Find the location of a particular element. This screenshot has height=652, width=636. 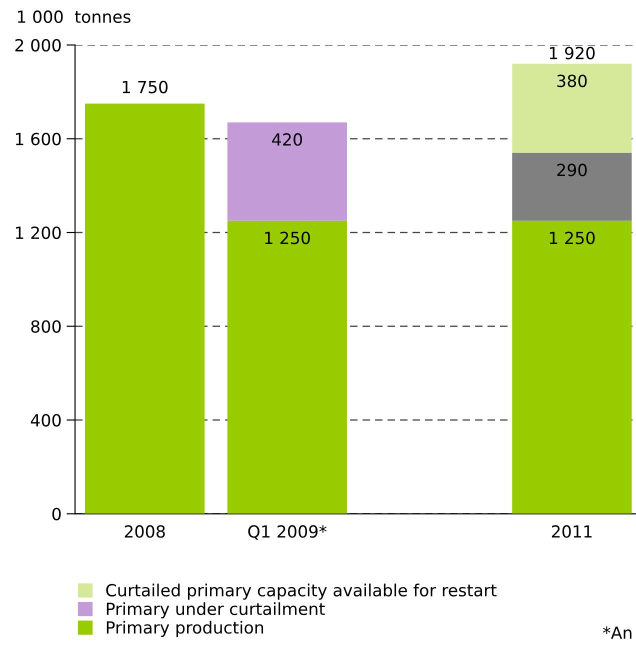

y-axis-title: 1 000 tonnes is located at coordinates (74, 17).